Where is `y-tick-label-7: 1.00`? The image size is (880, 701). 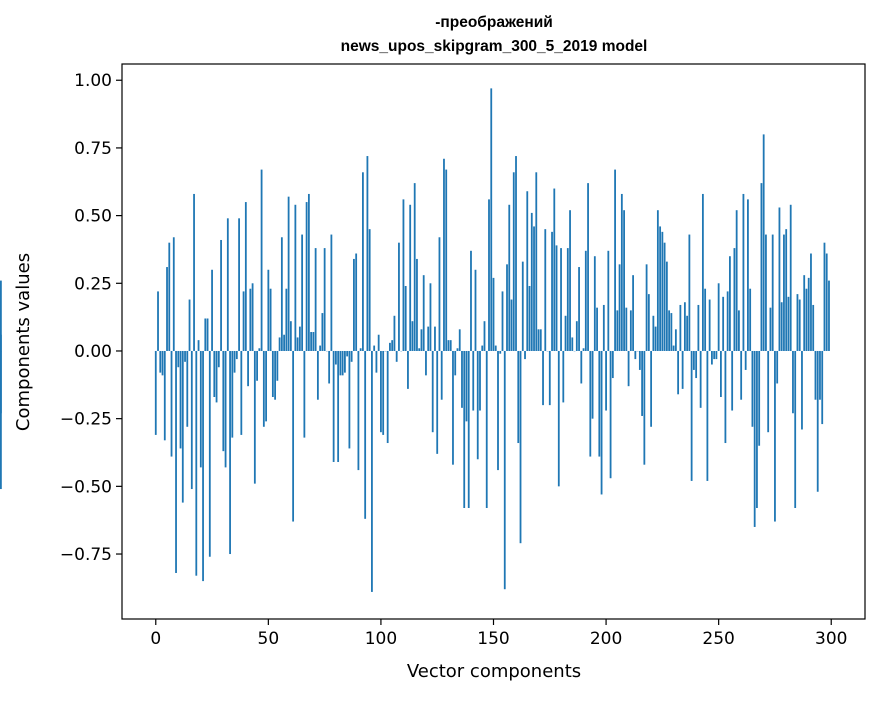 y-tick-label-7: 1.00 is located at coordinates (93, 81).